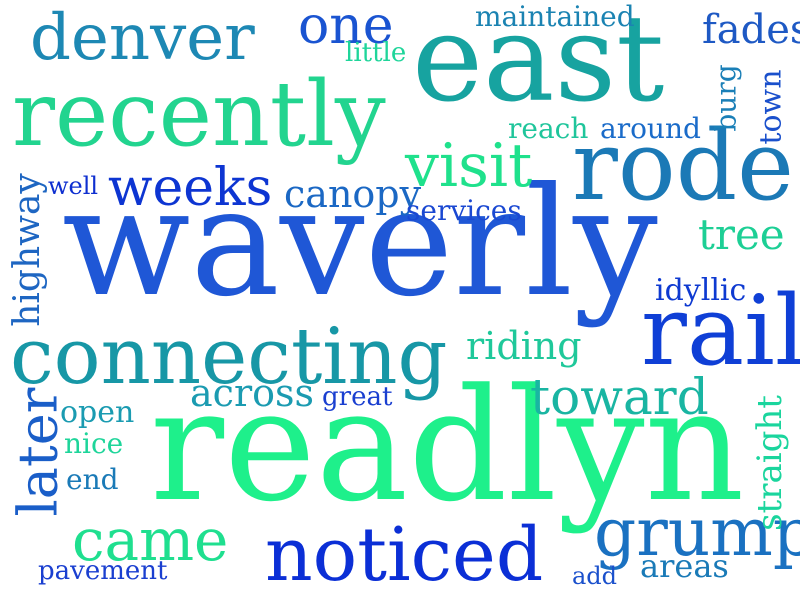 Image resolution: width=800 pixels, height=600 pixels. What do you see at coordinates (229, 357) in the screenshot?
I see `word-connecting: connecting` at bounding box center [229, 357].